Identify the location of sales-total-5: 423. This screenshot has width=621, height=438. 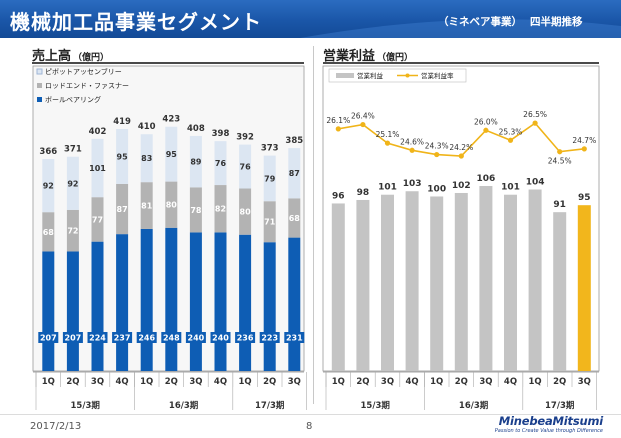
(171, 120).